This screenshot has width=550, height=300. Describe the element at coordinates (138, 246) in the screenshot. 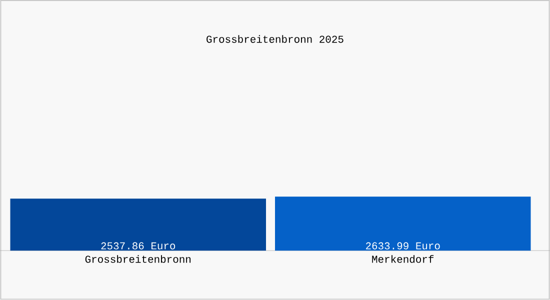

I see `data-label: 2537.86 Euro` at that location.